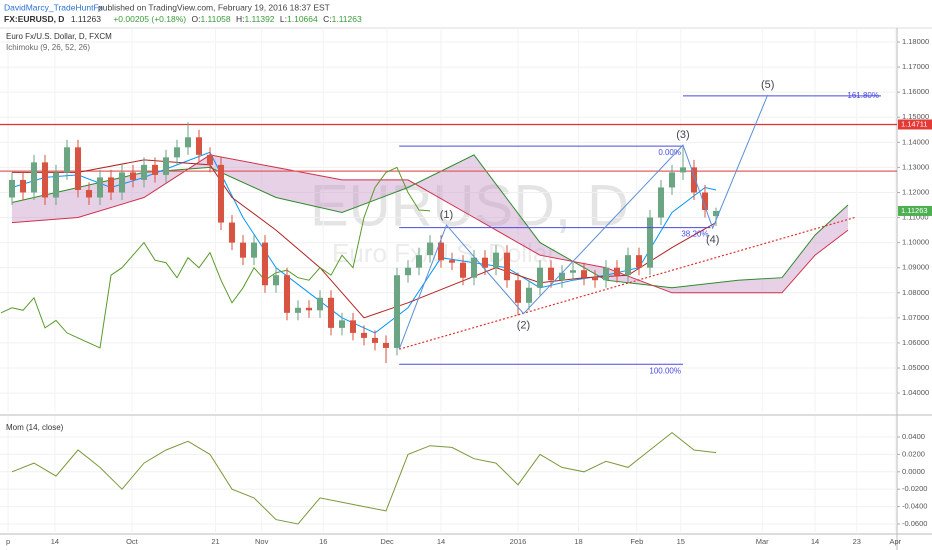 Image resolution: width=932 pixels, height=550 pixels. Describe the element at coordinates (915, 141) in the screenshot. I see `y-tick-label: 1.14000` at that location.